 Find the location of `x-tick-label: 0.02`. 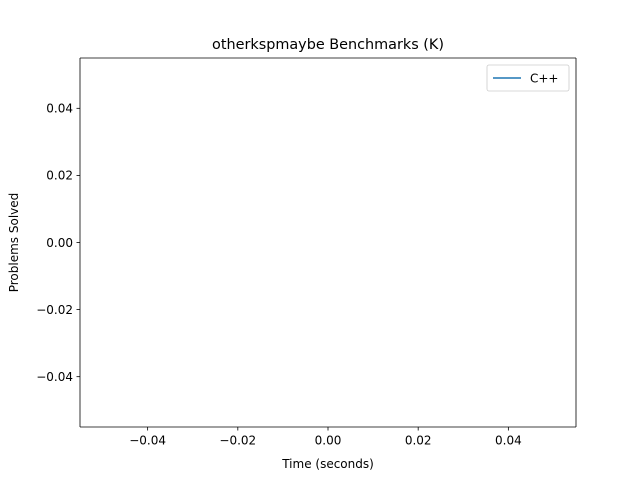

x-tick-label: 0.02 is located at coordinates (418, 441).